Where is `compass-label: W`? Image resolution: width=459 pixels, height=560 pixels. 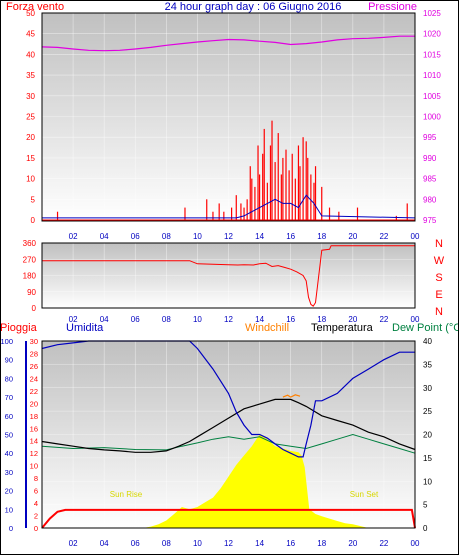
compass-label: W is located at coordinates (439, 261).